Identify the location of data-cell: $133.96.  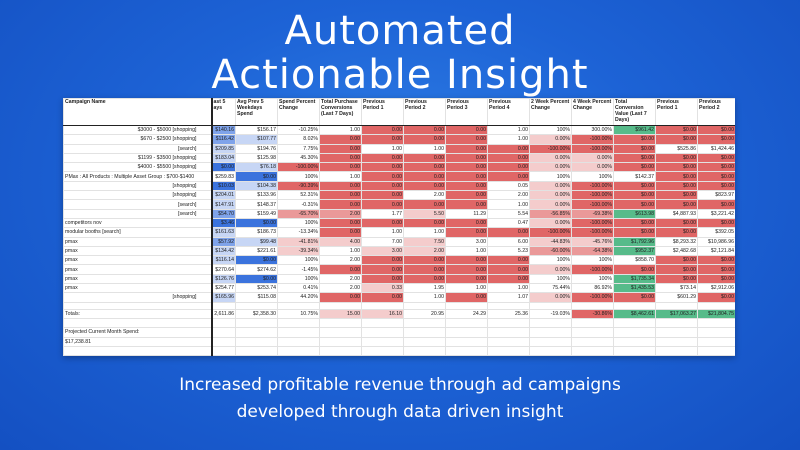
(256, 195).